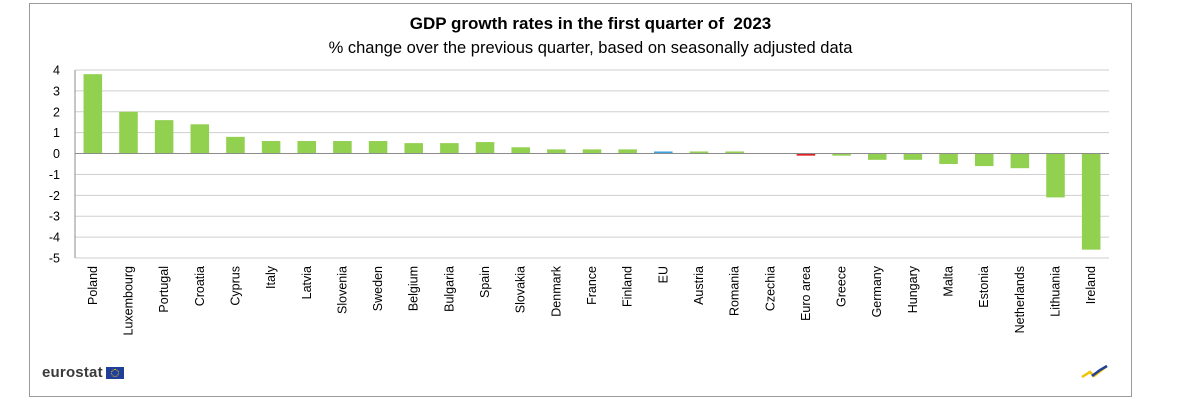  What do you see at coordinates (307, 147) in the screenshot?
I see `bar-latvia` at bounding box center [307, 147].